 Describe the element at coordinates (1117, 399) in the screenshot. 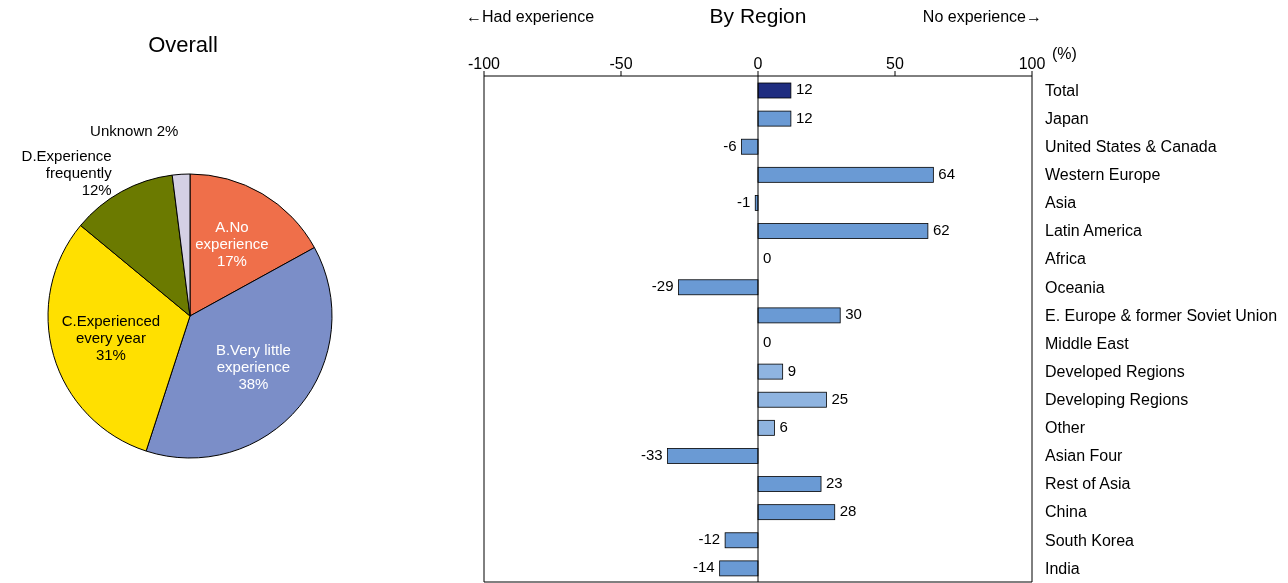

I see `y-tick-label: Developing Regions` at that location.